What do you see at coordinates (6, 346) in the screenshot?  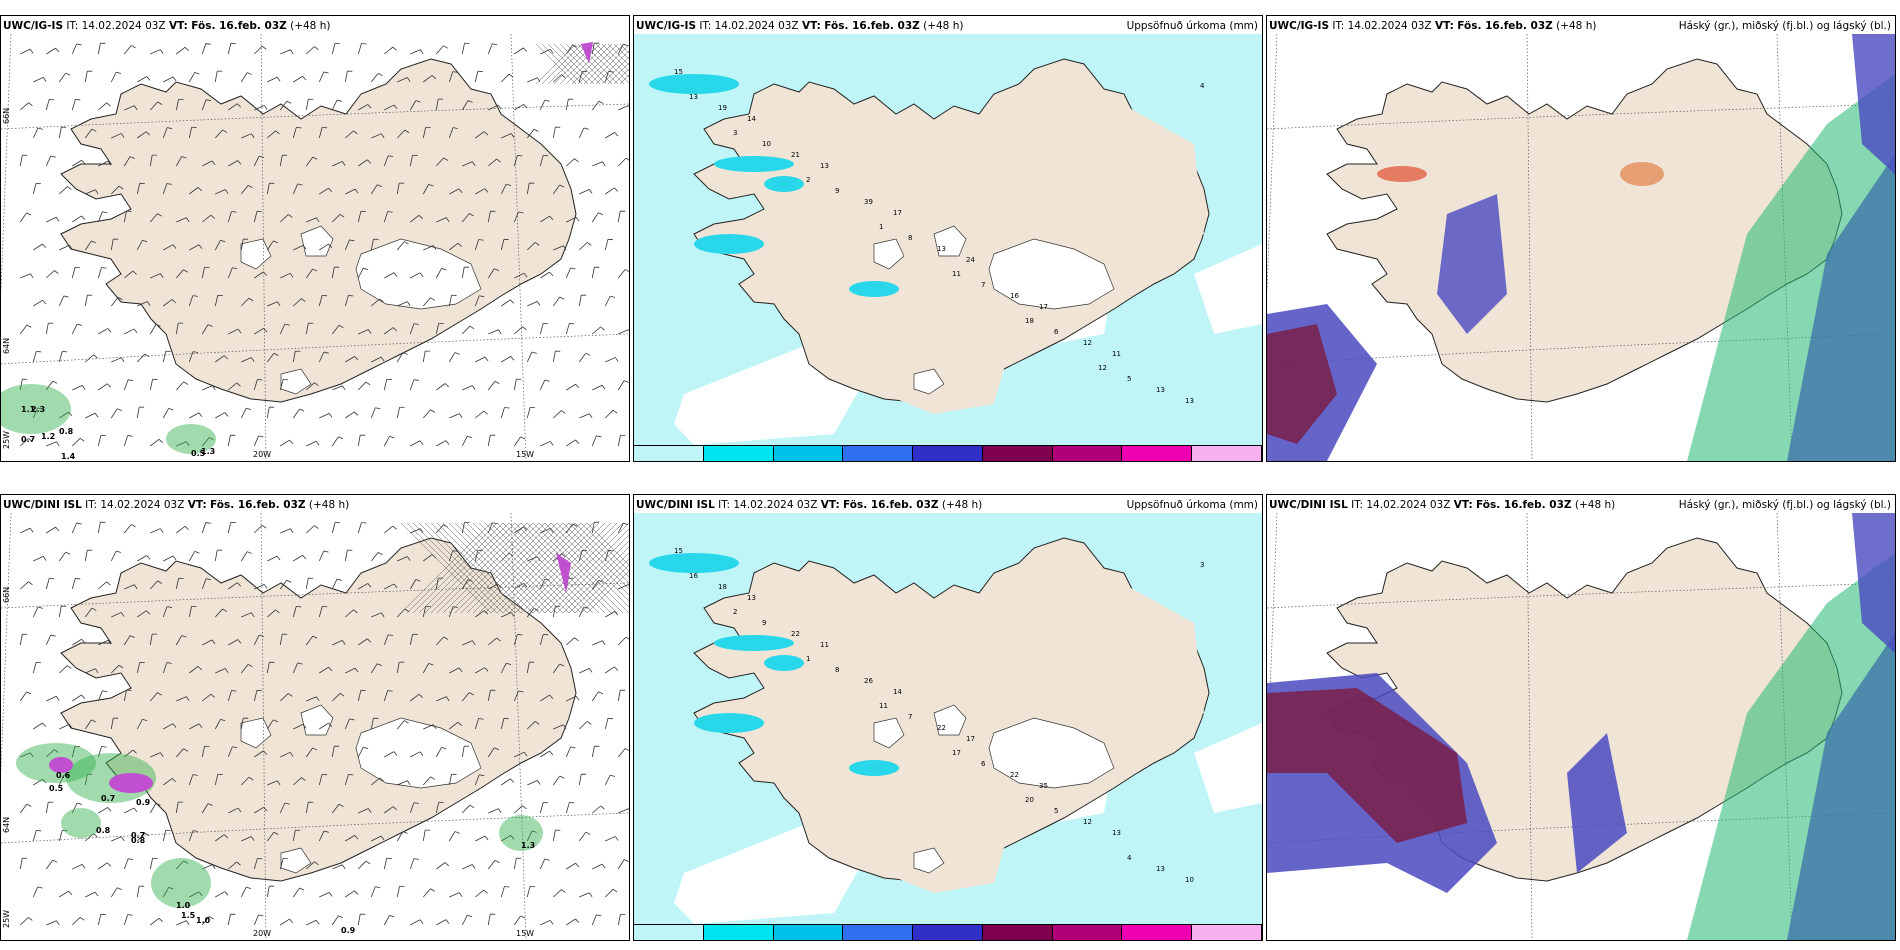 I see `lat-label-64n: 64N` at bounding box center [6, 346].